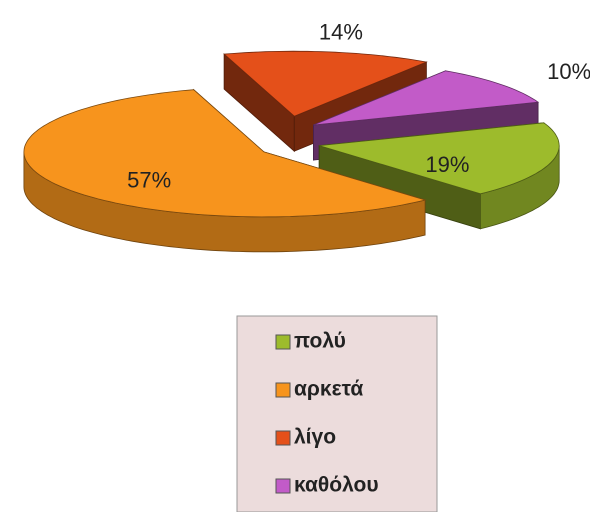 Image resolution: width=590 pixels, height=517 pixels. What do you see at coordinates (341, 32) in the screenshot?
I see `data-label: 14%` at bounding box center [341, 32].